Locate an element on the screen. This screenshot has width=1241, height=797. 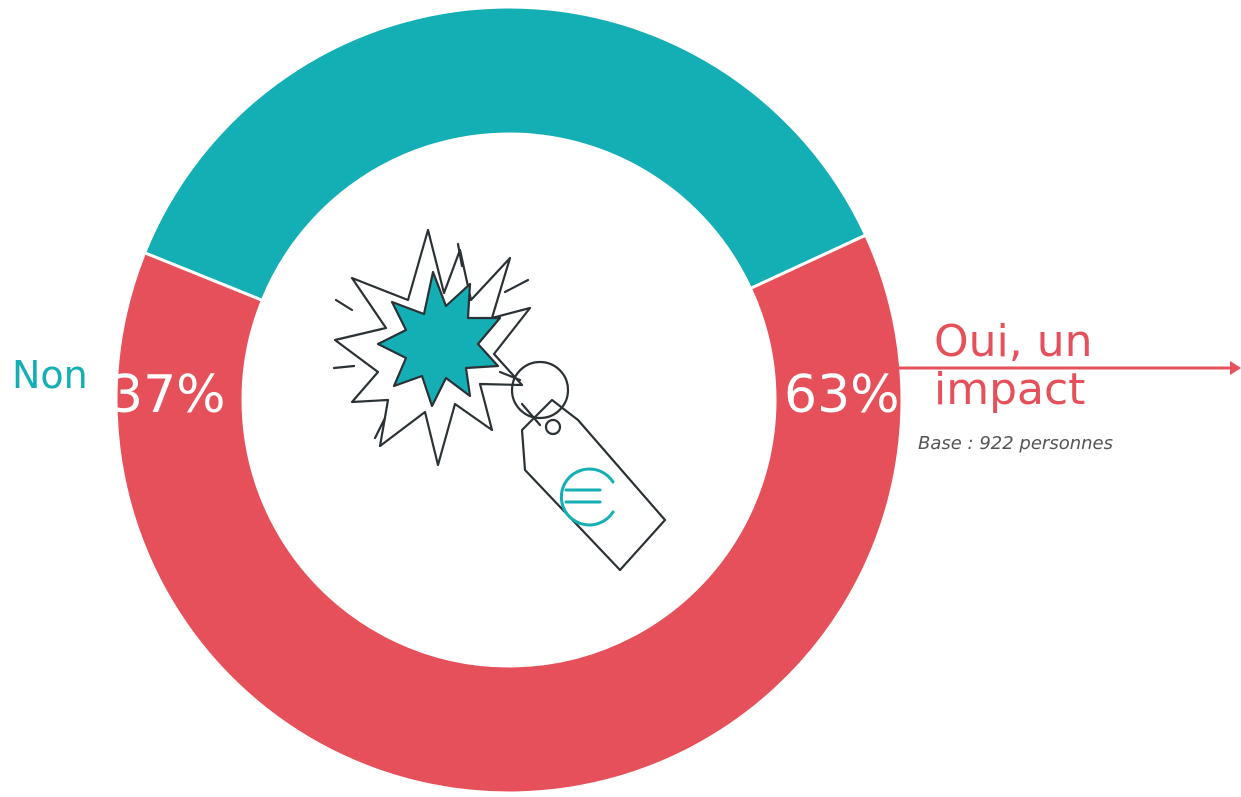
oui-arrow is located at coordinates (1060, 368).